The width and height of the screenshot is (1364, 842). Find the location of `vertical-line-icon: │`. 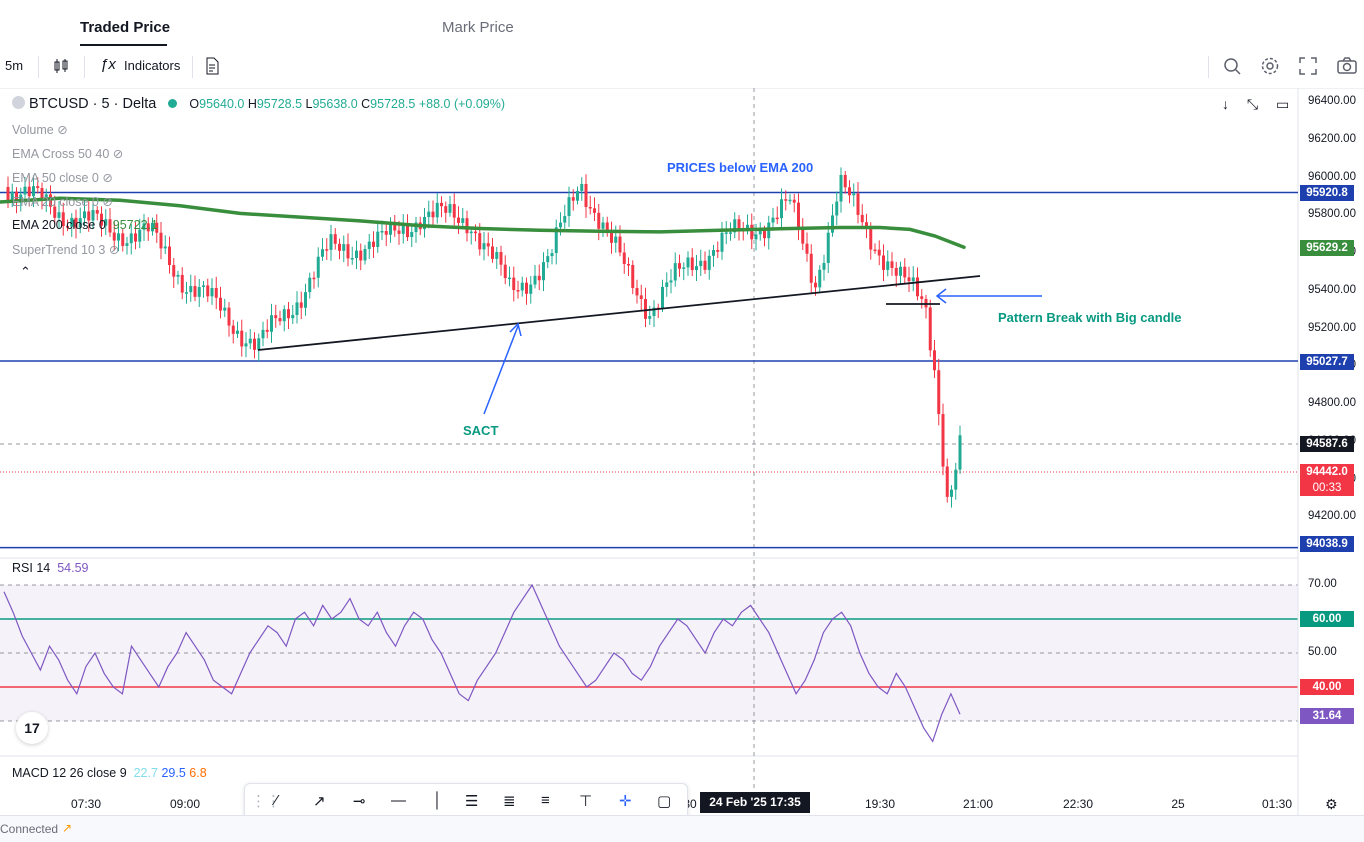

vertical-line-icon: │ is located at coordinates (438, 800).